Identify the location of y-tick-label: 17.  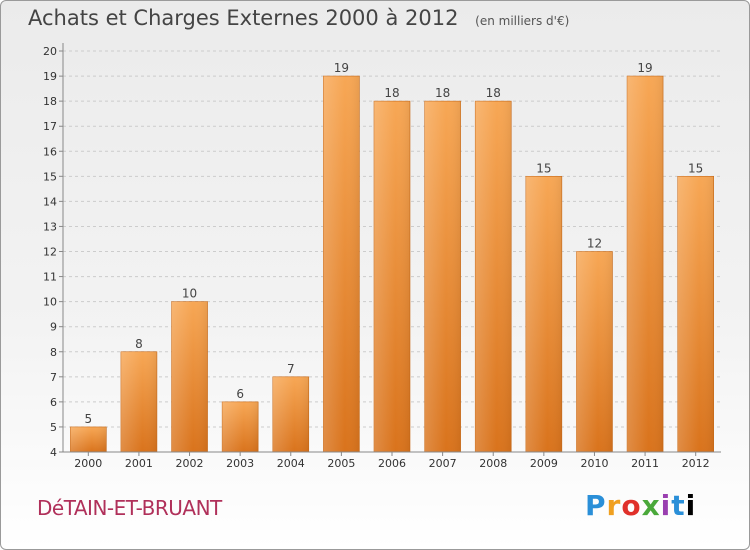
(50, 126).